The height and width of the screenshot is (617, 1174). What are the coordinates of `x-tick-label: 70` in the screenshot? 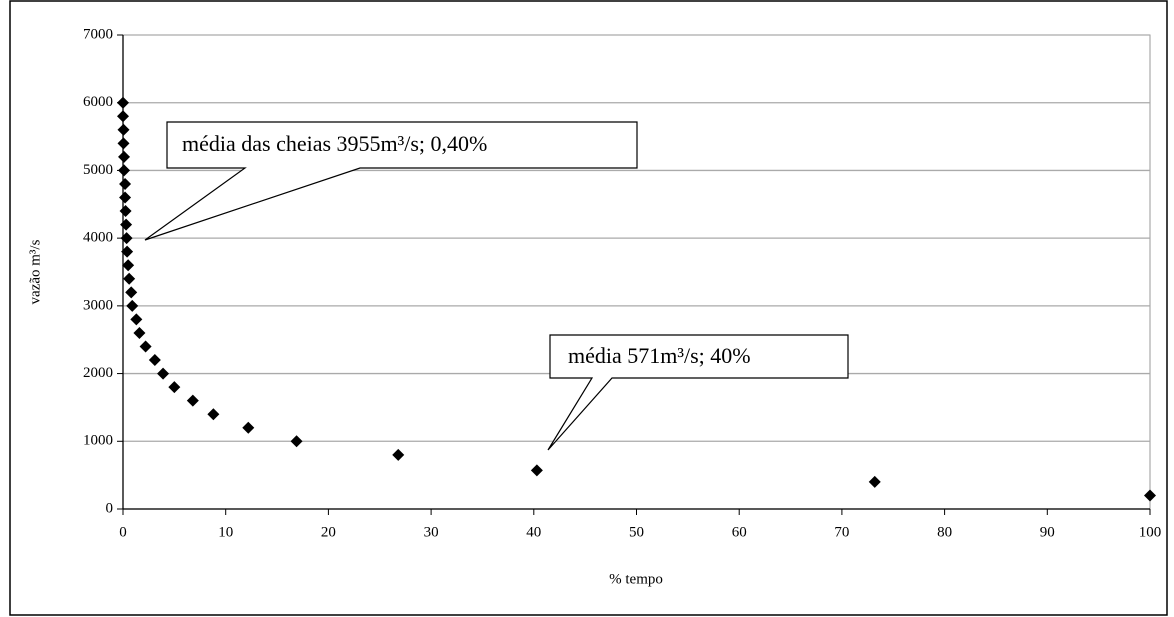 It's located at (841, 532).